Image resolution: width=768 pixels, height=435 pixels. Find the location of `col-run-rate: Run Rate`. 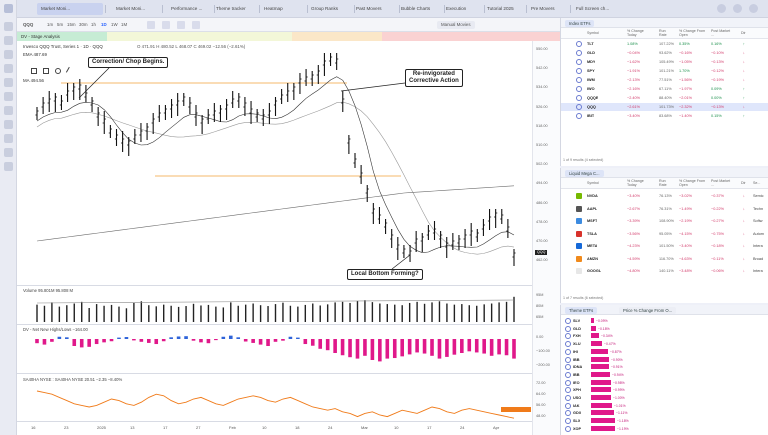

col-run-rate: Run Rate is located at coordinates (663, 33).